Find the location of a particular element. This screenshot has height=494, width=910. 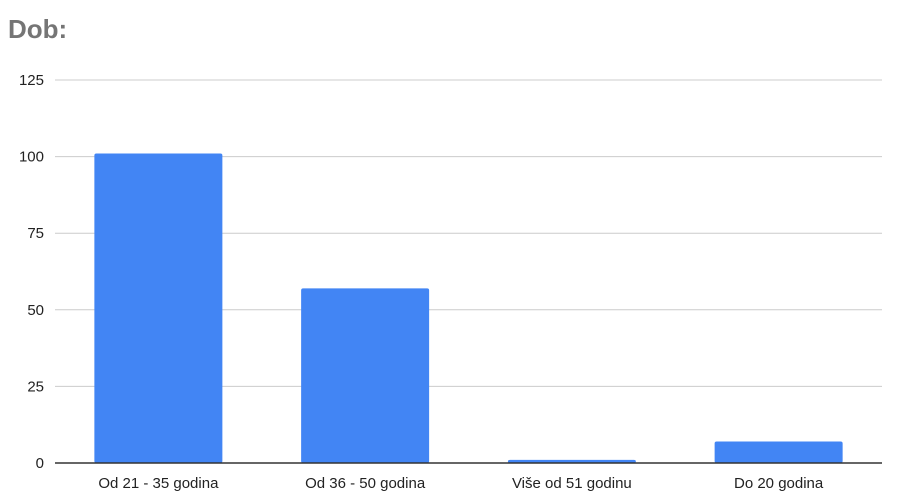

x-category-label: Od 36 - 50 godina is located at coordinates (365, 483).